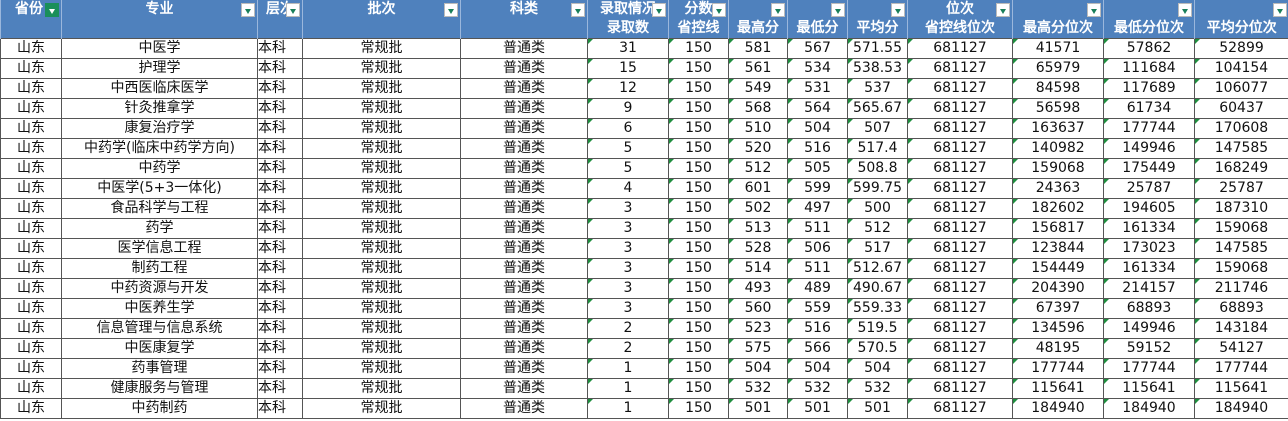  I want to click on table-cell: 194605, so click(1149, 208).